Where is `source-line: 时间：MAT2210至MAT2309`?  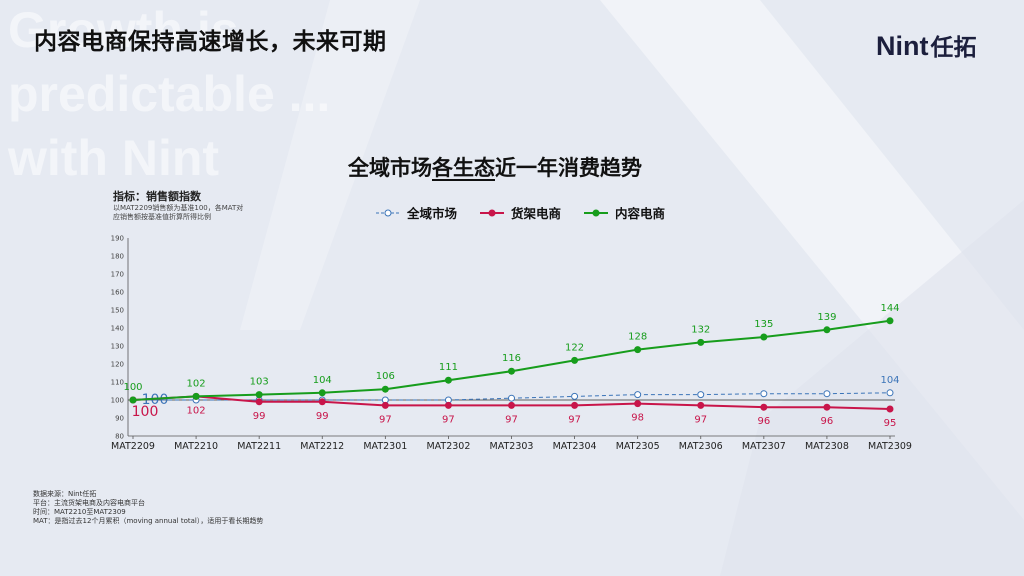 source-line: 时间：MAT2210至MAT2309 is located at coordinates (79, 512).